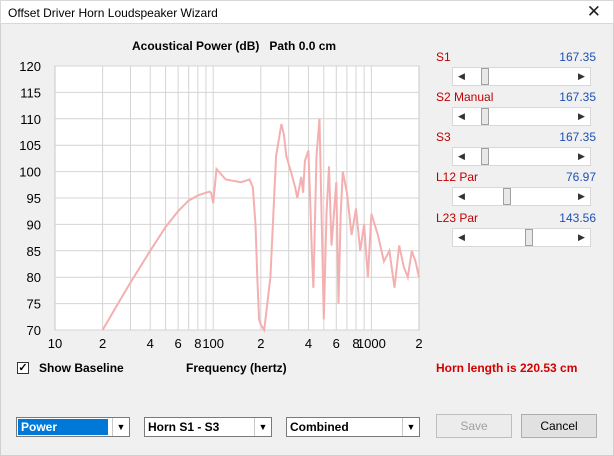 Image resolution: width=614 pixels, height=456 pixels. I want to click on y-tick-label: 75, so click(34, 304).